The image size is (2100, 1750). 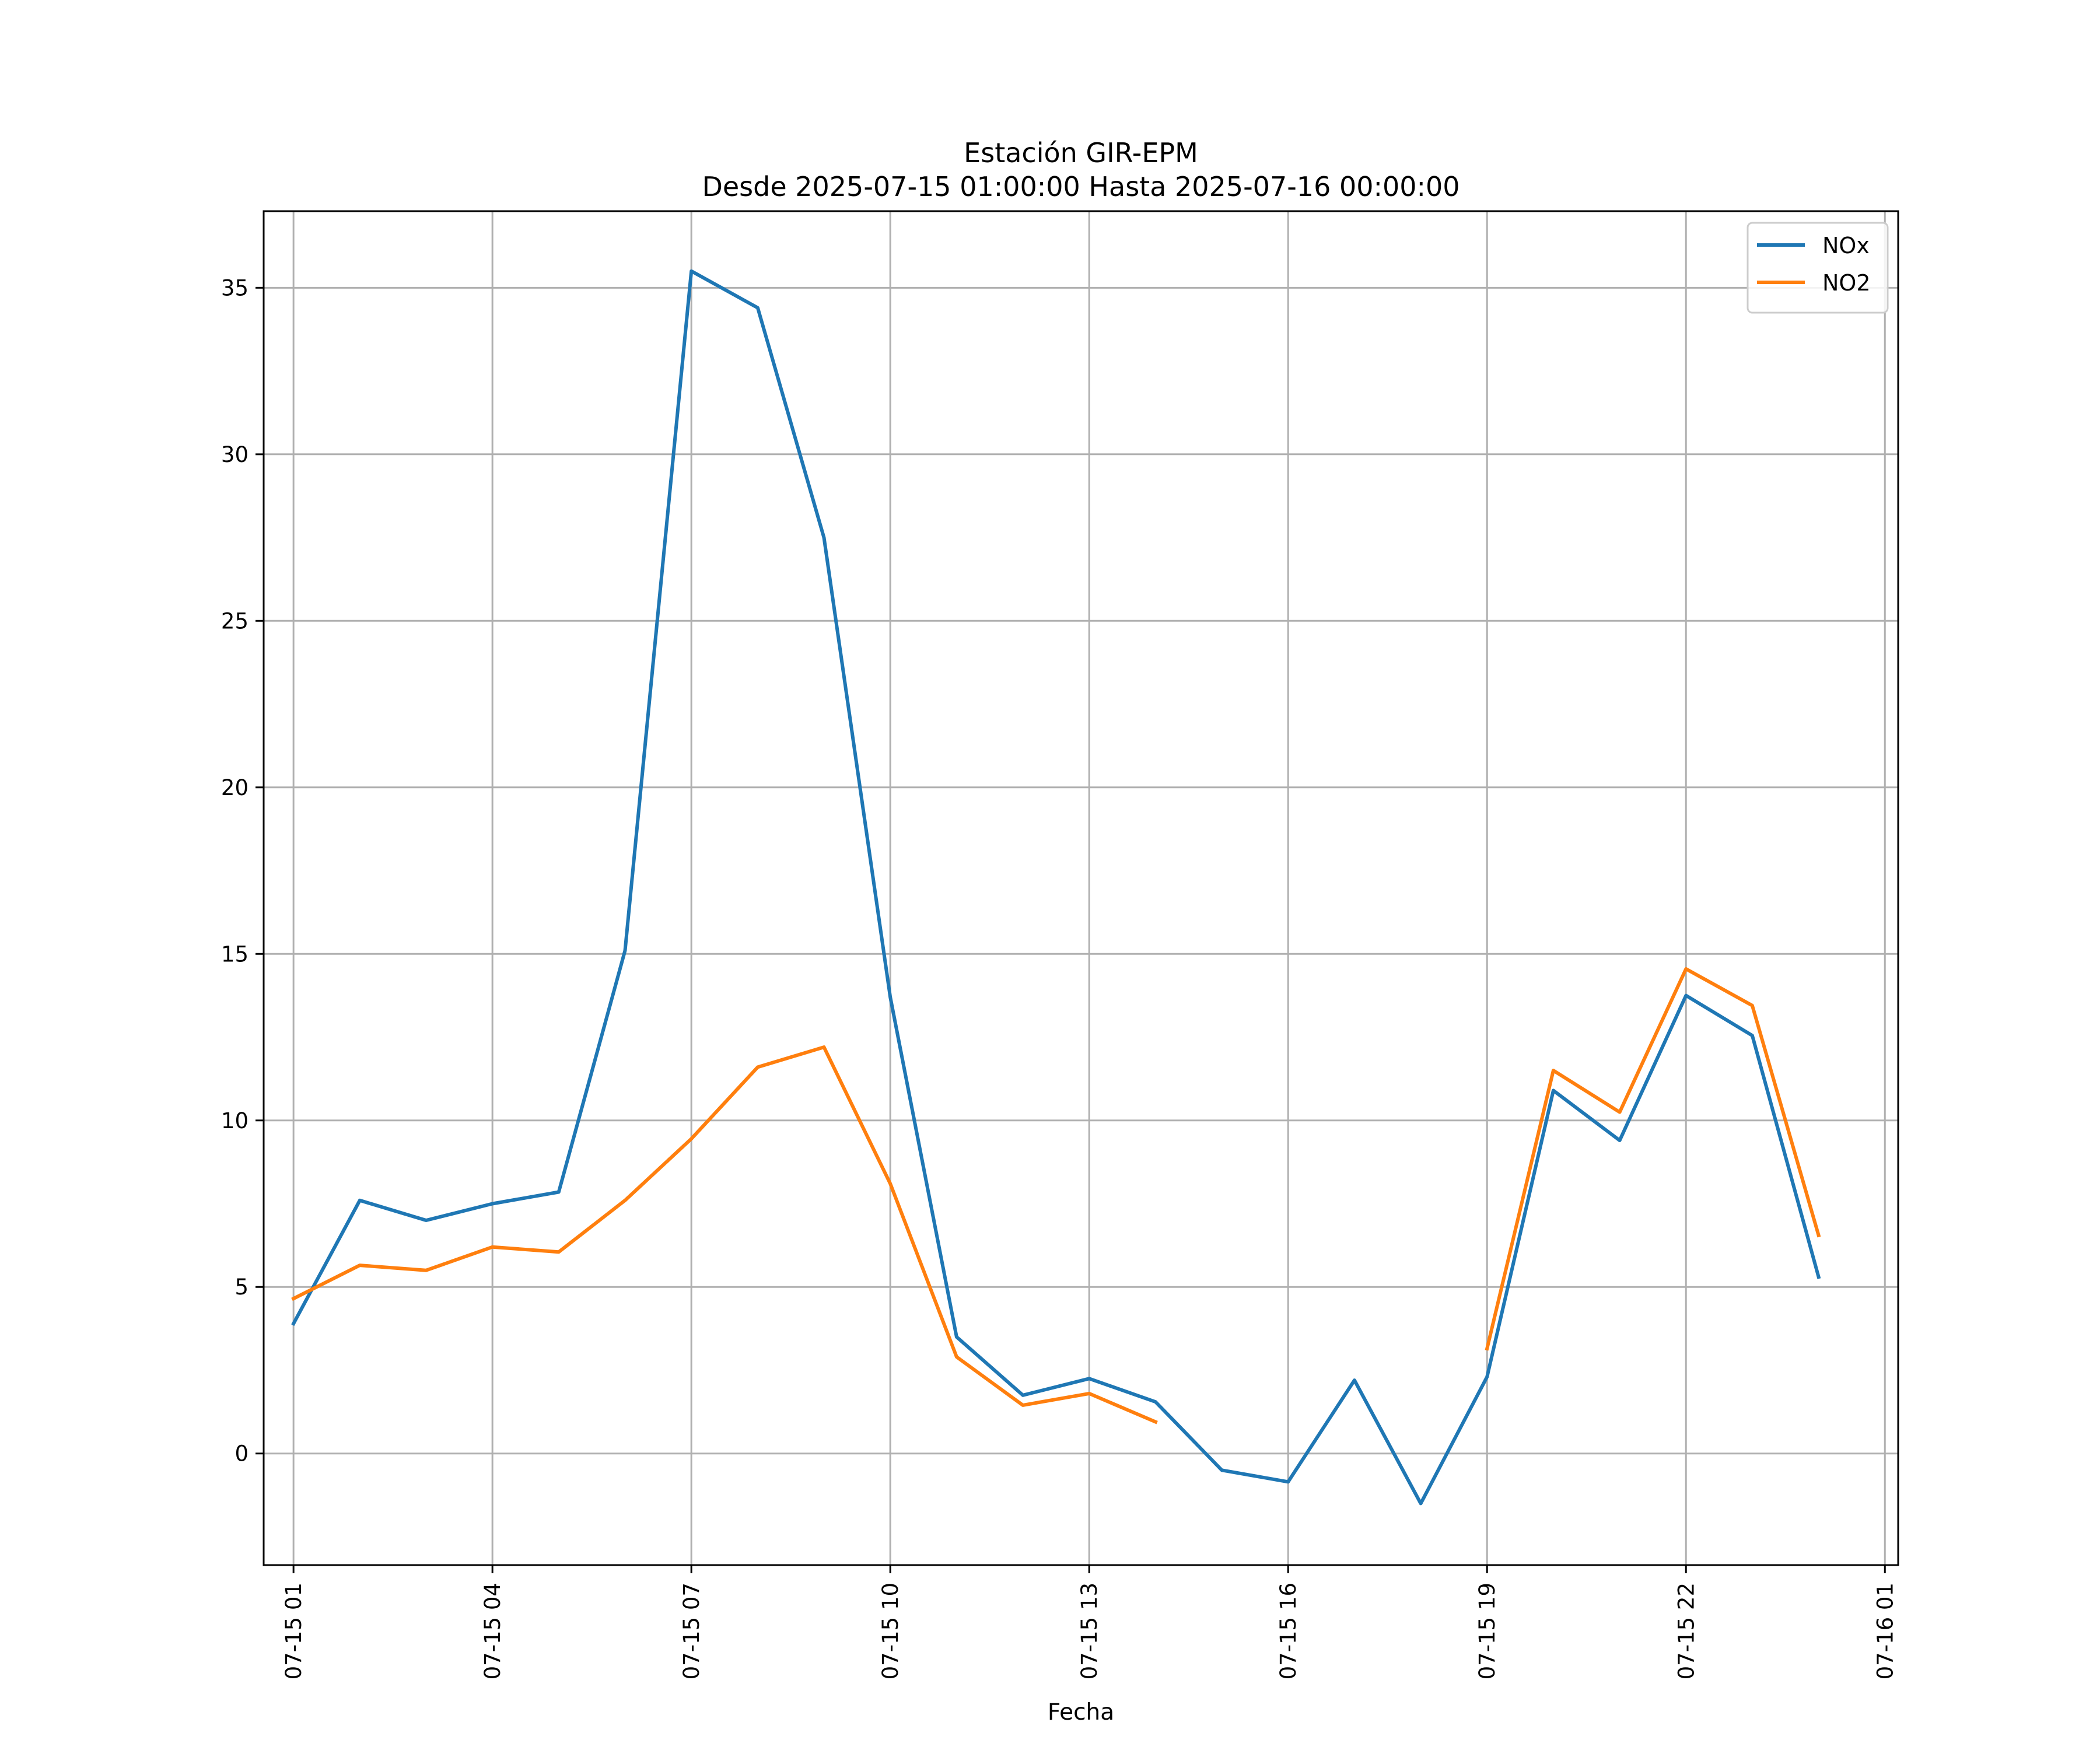 I want to click on y-tick-label: 5, so click(x=242, y=1287).